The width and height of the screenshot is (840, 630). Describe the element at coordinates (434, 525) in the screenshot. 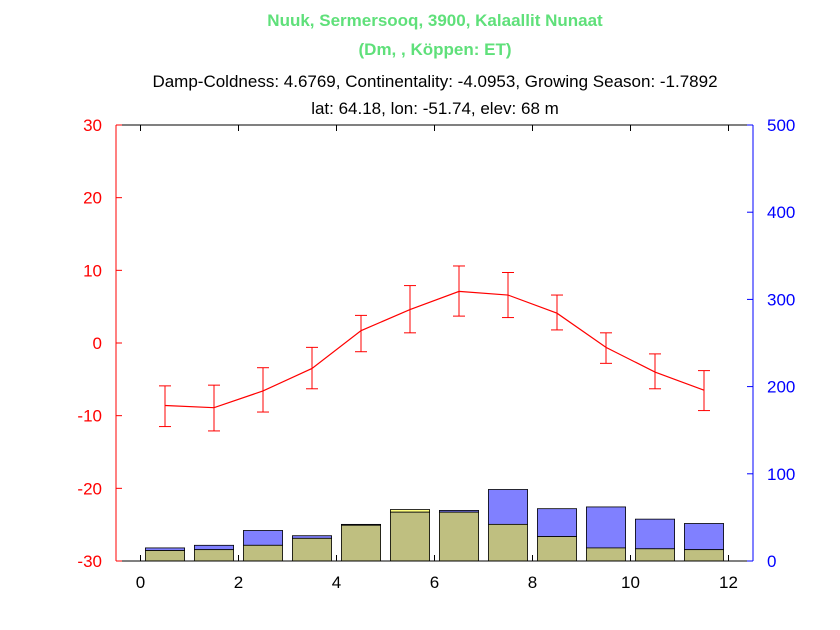

I see `precipitation-bars` at that location.